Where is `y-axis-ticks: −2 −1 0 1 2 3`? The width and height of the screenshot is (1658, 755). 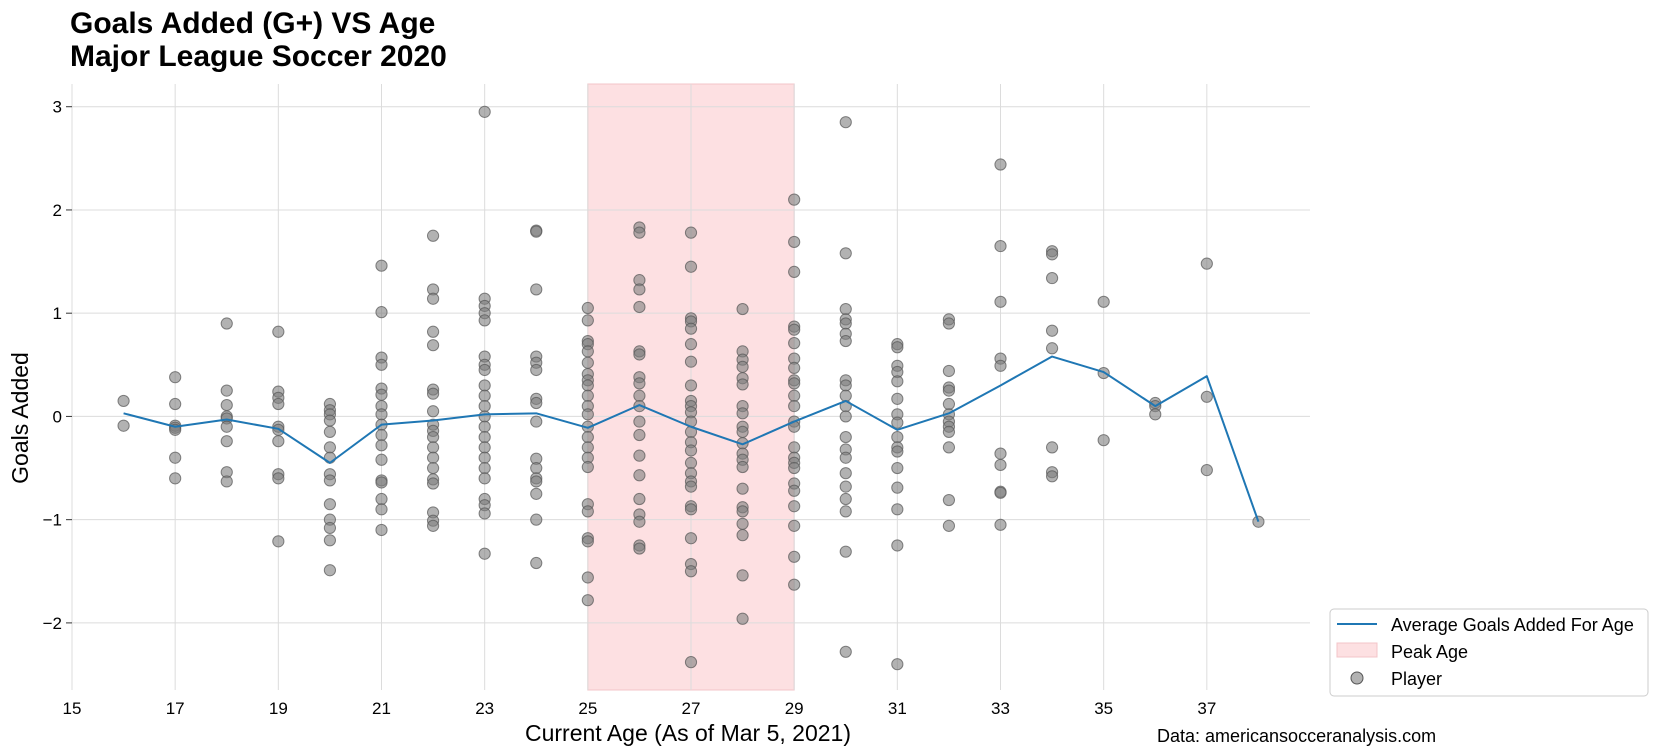 y-axis-ticks: −2 −1 0 1 2 3 is located at coordinates (57, 365).